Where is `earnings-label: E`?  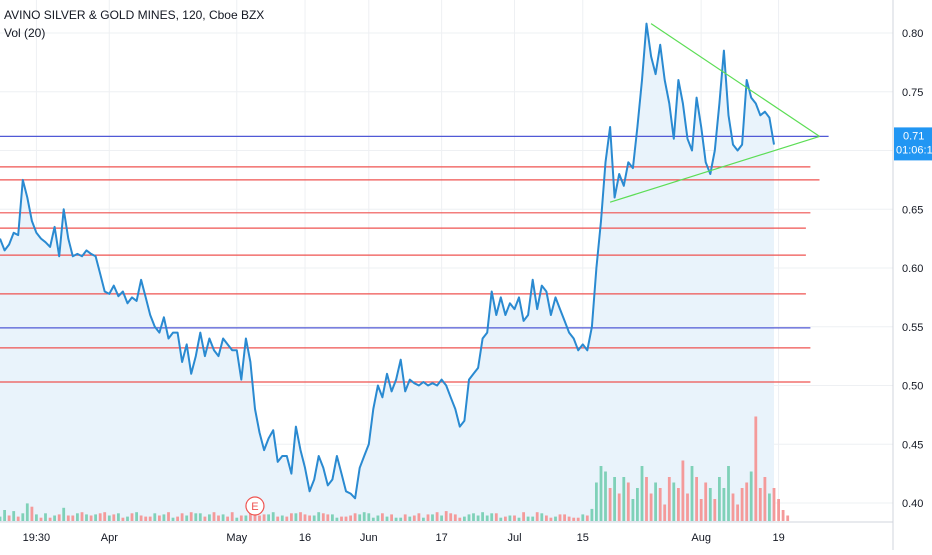
earnings-label: E is located at coordinates (254, 507).